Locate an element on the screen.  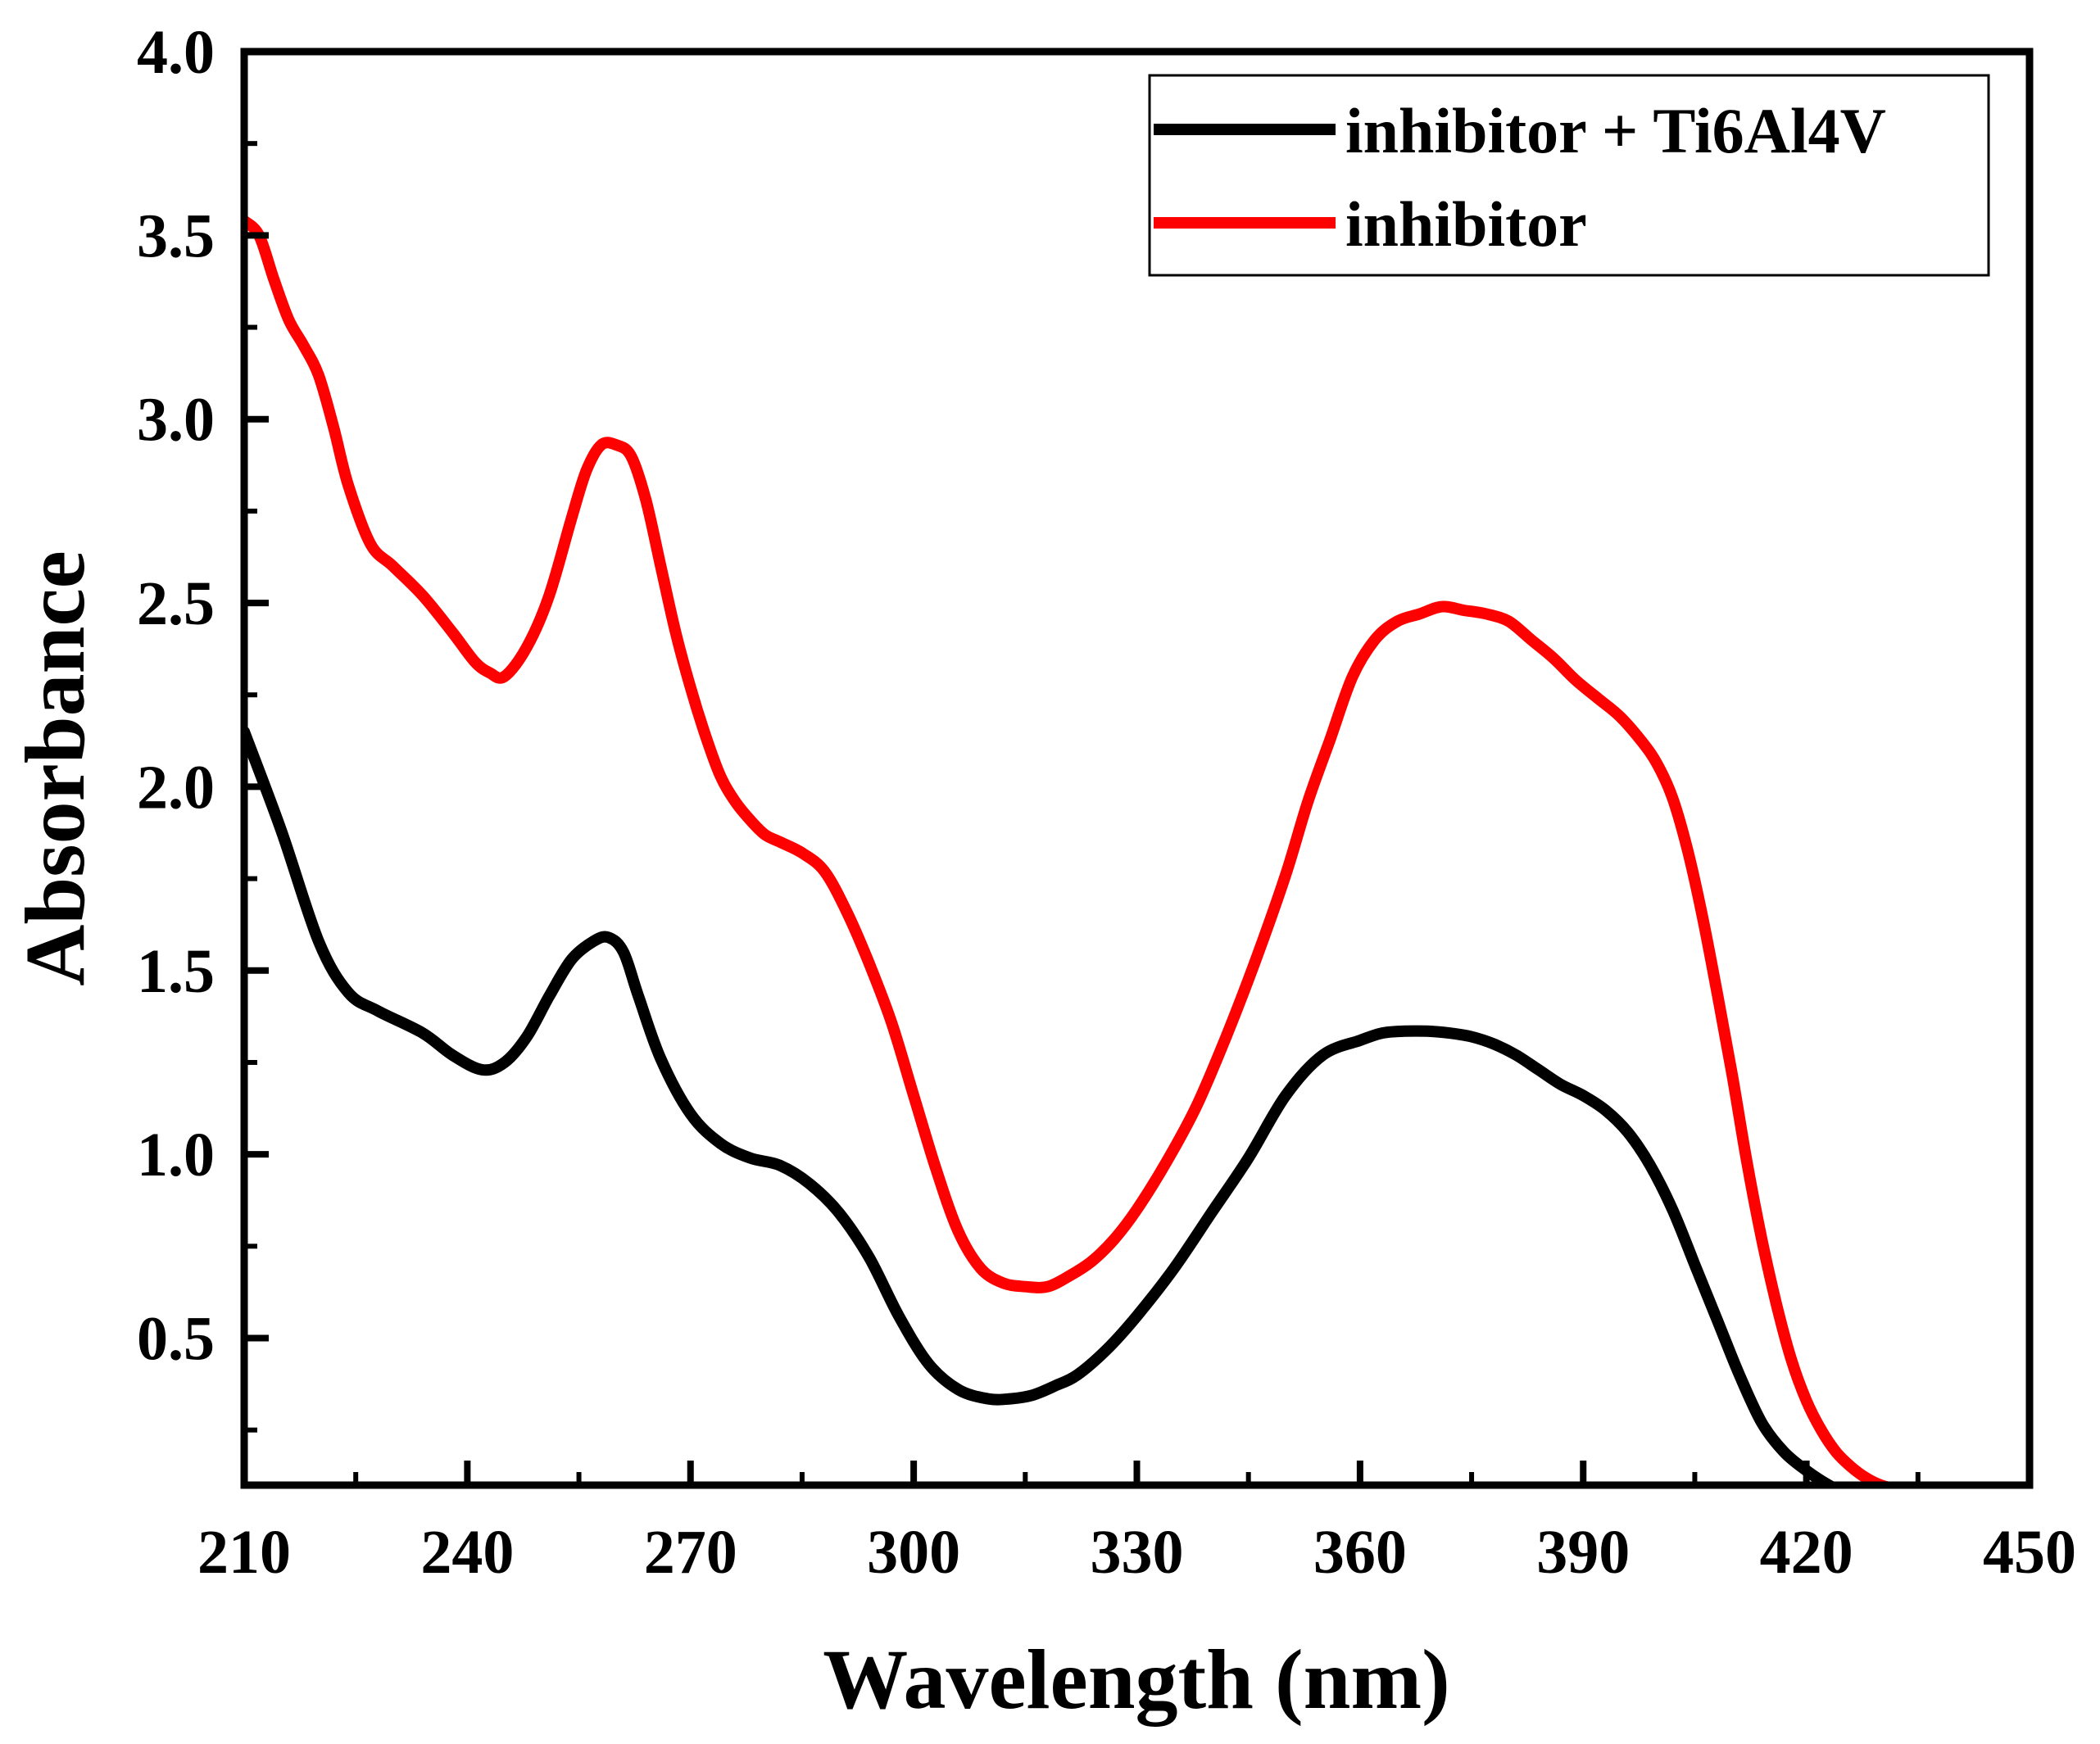
legend: inhibitor + Ti6Al4V inhibitor is located at coordinates (1569, 176).